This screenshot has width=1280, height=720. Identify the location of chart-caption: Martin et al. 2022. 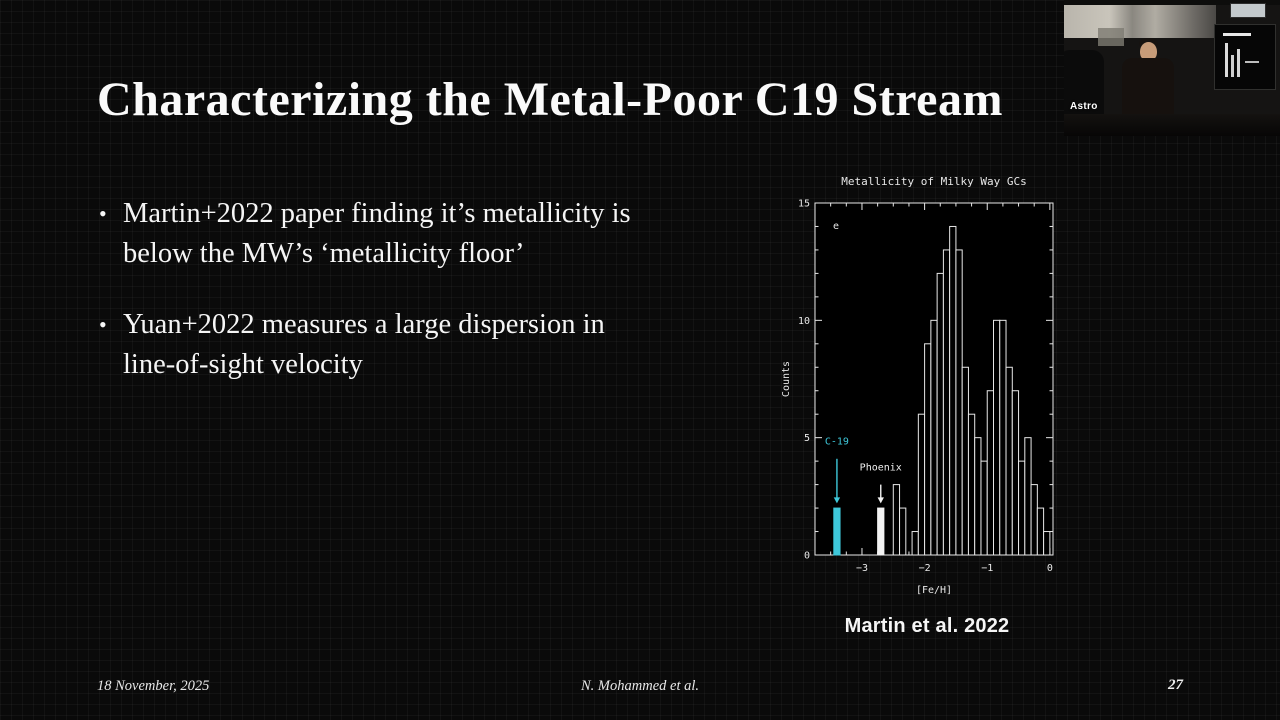
(927, 626).